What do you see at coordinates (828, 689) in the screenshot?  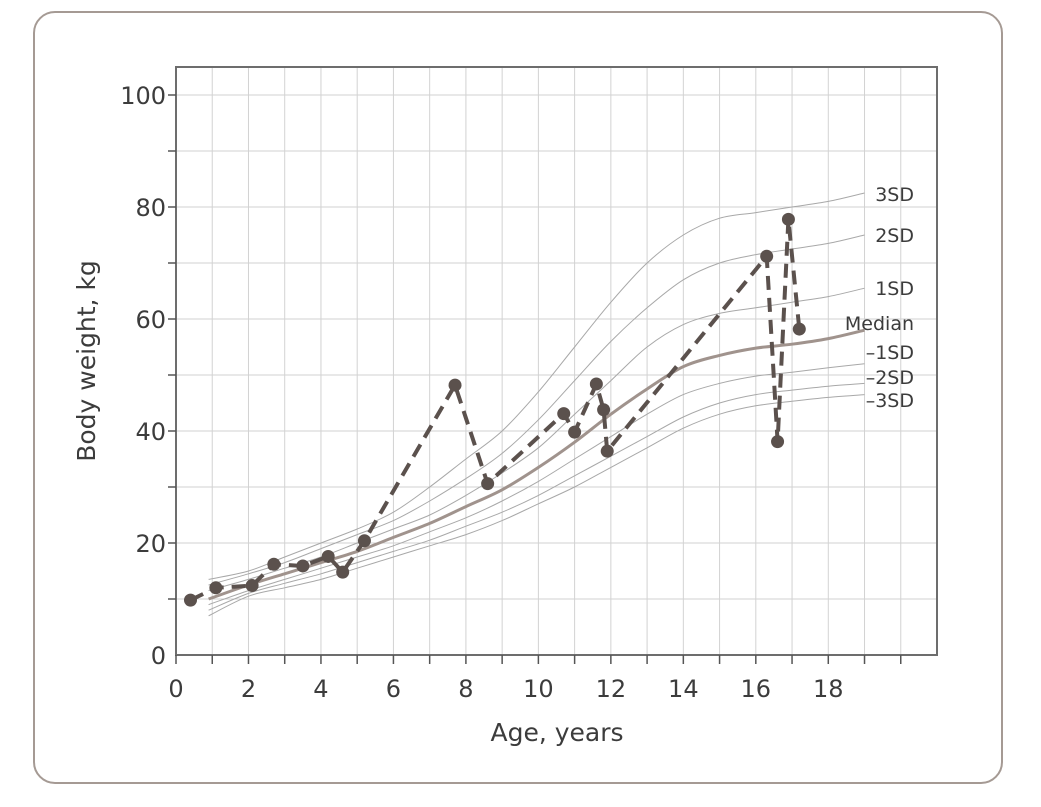 I see `x-tick-label: 18` at bounding box center [828, 689].